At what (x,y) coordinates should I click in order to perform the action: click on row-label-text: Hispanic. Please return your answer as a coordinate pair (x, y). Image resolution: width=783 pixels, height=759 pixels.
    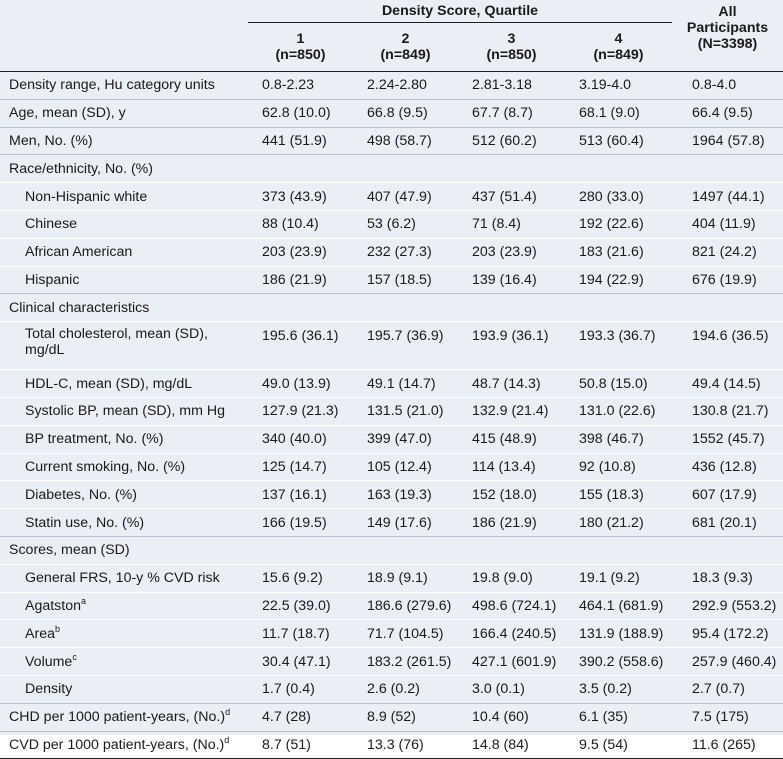
    Looking at the image, I should click on (52, 279).